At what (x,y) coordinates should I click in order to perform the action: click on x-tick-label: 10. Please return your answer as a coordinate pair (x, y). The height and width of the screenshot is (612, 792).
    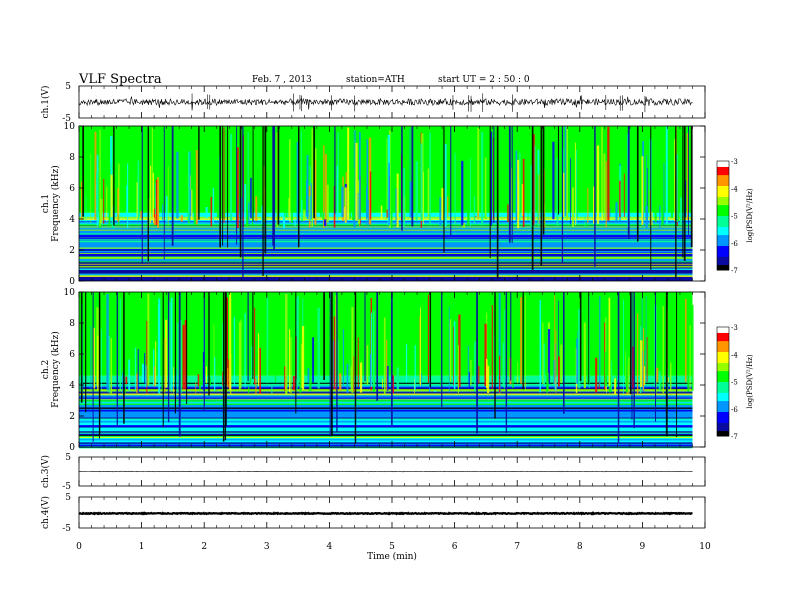
    Looking at the image, I should click on (705, 547).